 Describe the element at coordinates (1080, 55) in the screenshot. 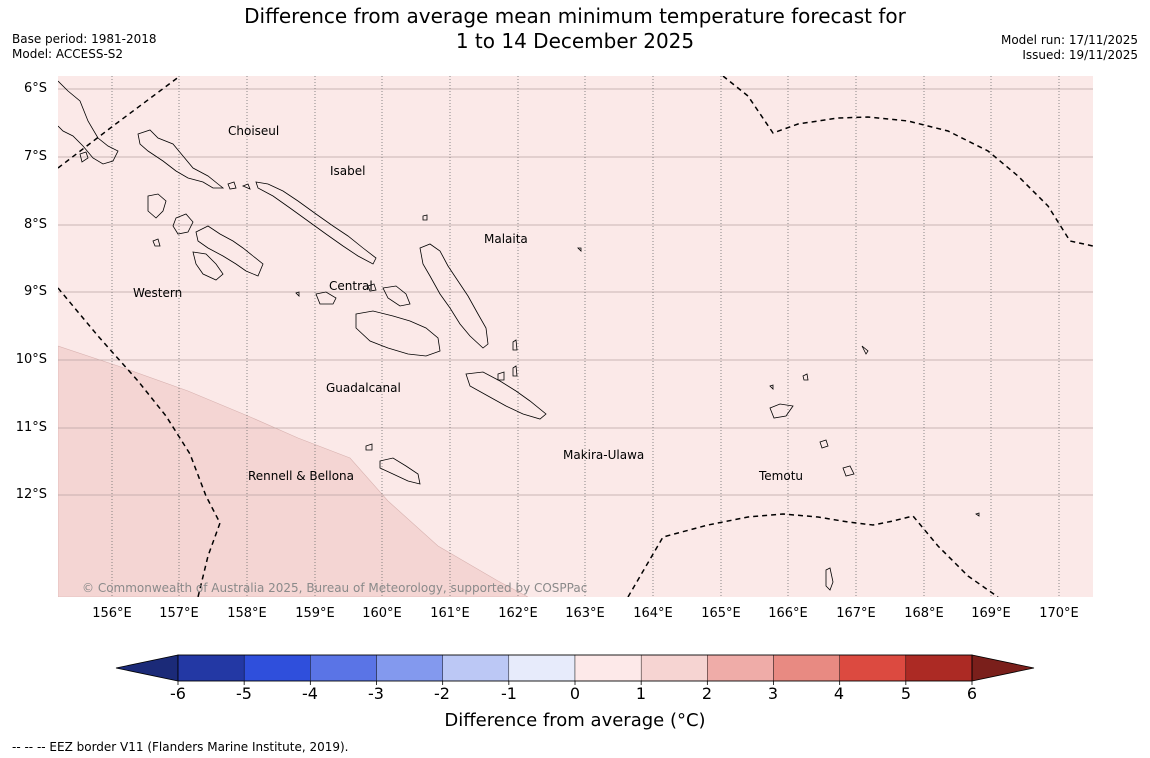

I see `issued-date: Issued: 19/11/2025` at that location.